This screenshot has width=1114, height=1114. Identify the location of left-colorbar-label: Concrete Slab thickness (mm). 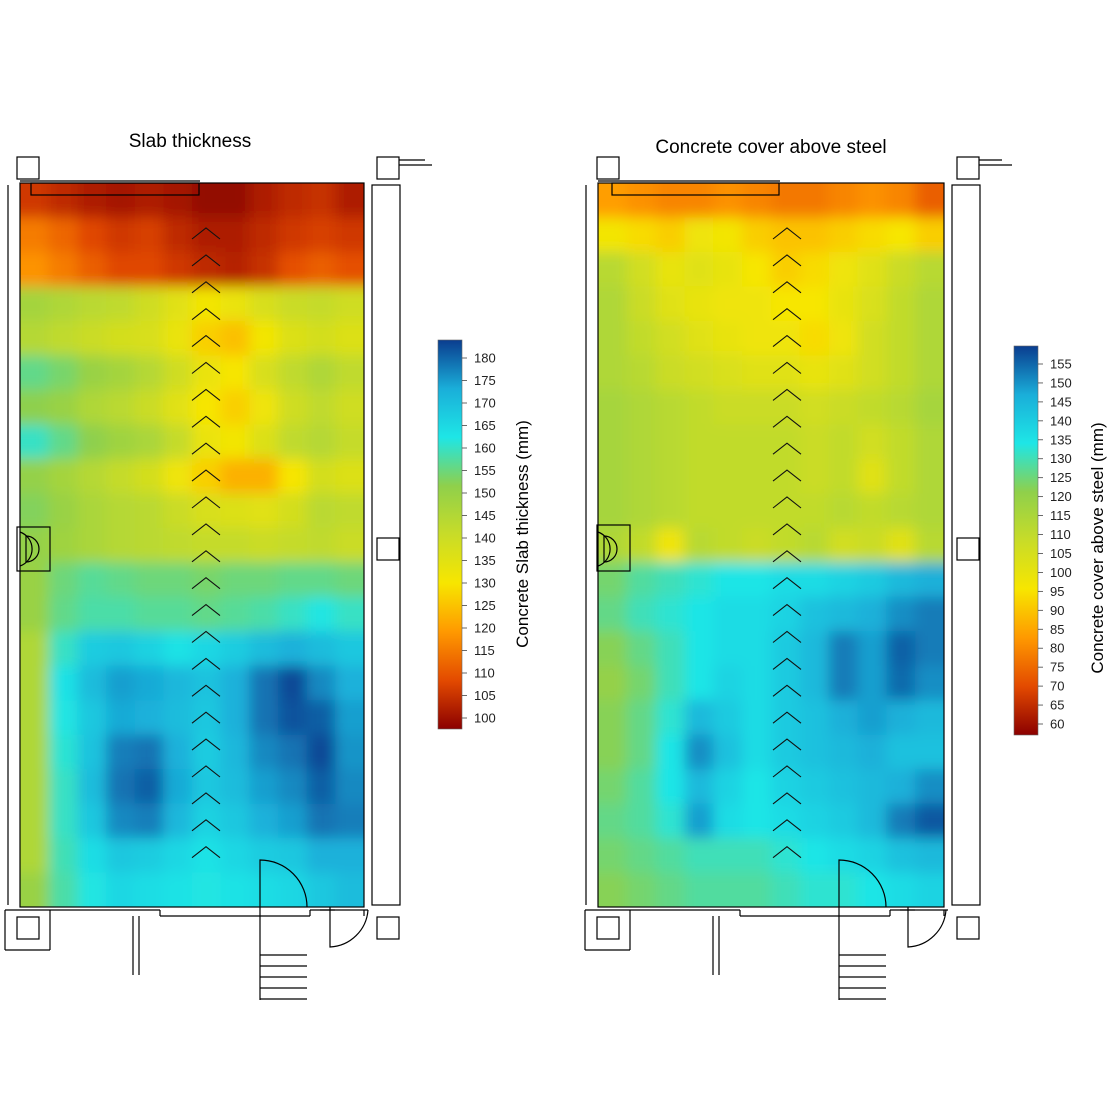
(522, 534).